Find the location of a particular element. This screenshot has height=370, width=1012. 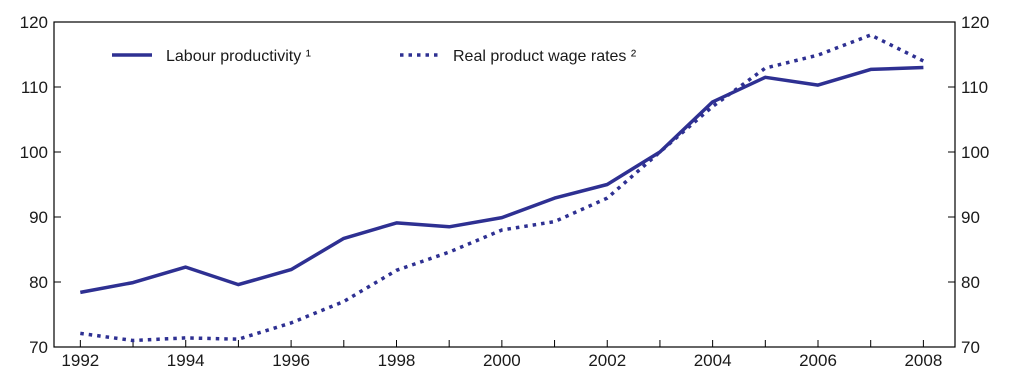

y-tick-label-left: 70 is located at coordinates (38, 347).